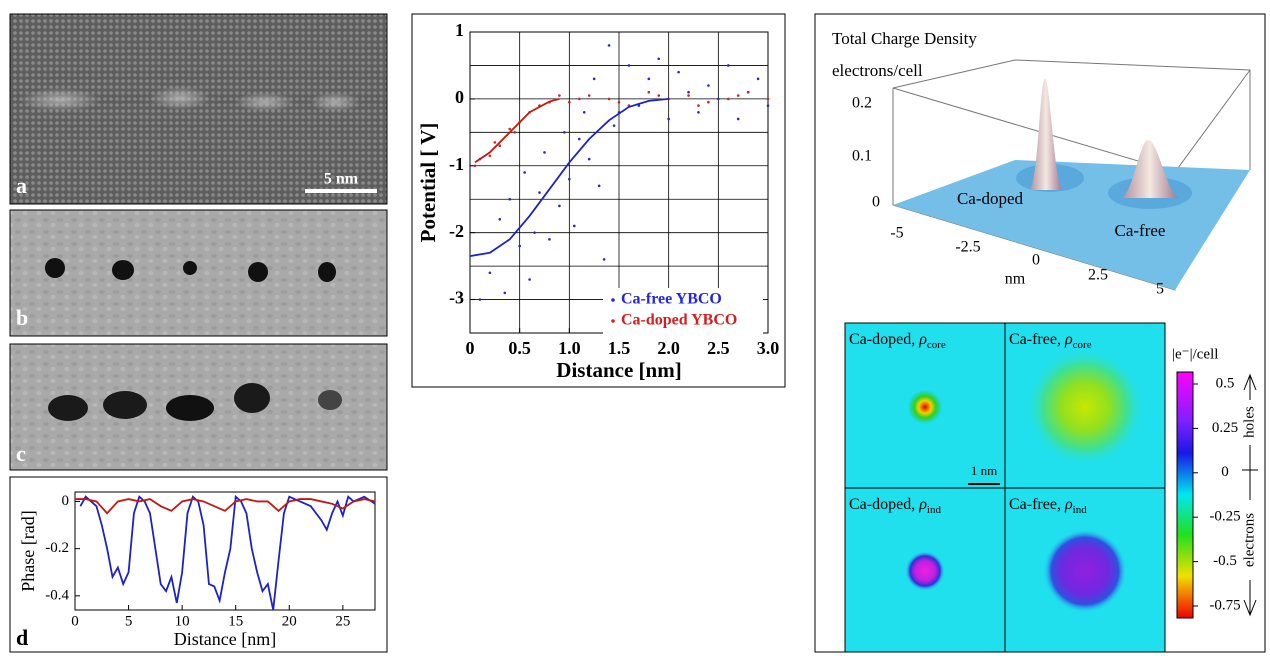 The width and height of the screenshot is (1270, 656). Describe the element at coordinates (1249, 422) in the screenshot. I see `colorbar-side-label: holes` at that location.